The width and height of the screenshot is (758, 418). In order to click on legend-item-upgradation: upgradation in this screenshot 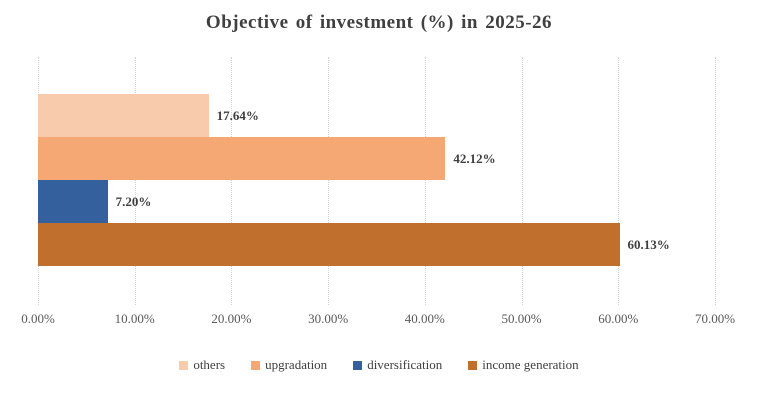, I will do `click(289, 365)`.